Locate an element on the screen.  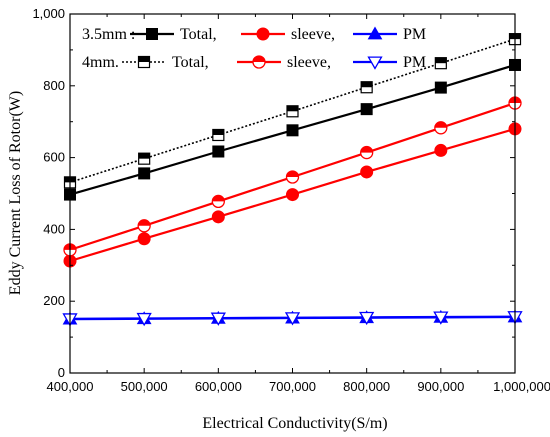
legend-prefix: 3.5mm : is located at coordinates (108, 34).